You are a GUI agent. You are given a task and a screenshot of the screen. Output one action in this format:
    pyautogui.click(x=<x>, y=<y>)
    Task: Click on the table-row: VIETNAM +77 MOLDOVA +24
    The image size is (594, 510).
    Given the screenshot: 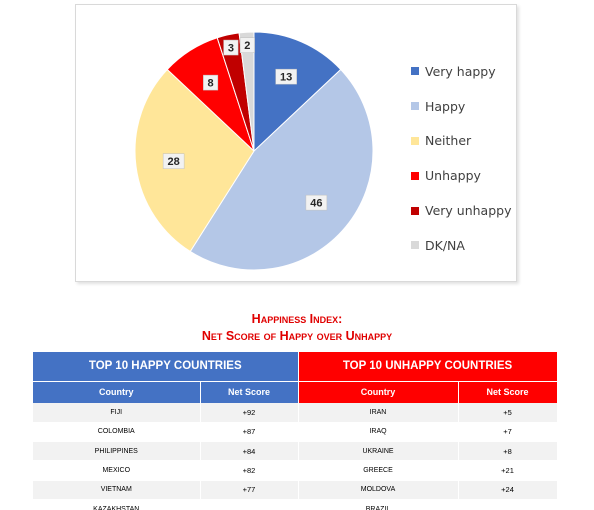 What is the action you would take?
    pyautogui.click(x=295, y=490)
    